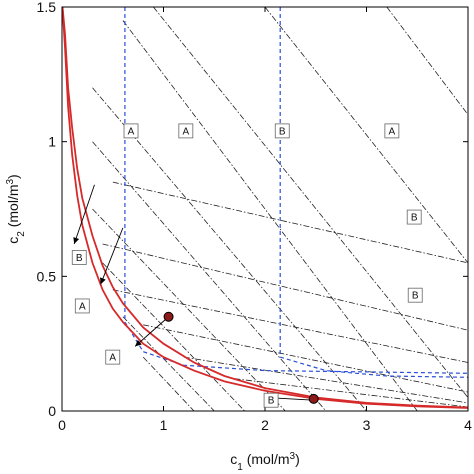  Describe the element at coordinates (265, 425) in the screenshot. I see `x-tick-label: 2` at that location.